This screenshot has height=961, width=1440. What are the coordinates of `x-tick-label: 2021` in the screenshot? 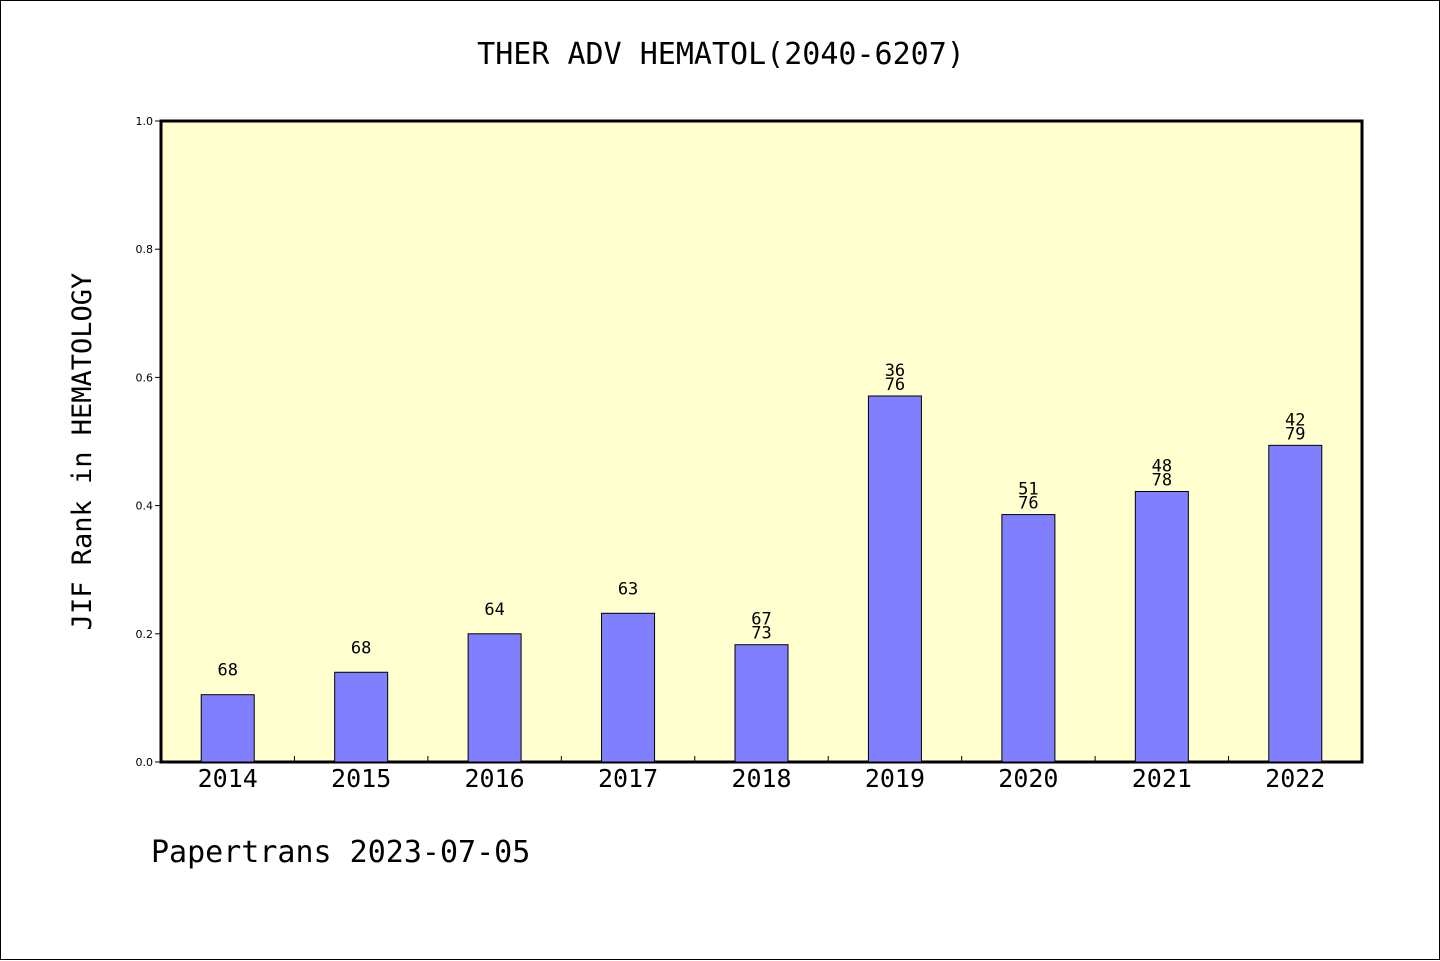 It's located at (1162, 778).